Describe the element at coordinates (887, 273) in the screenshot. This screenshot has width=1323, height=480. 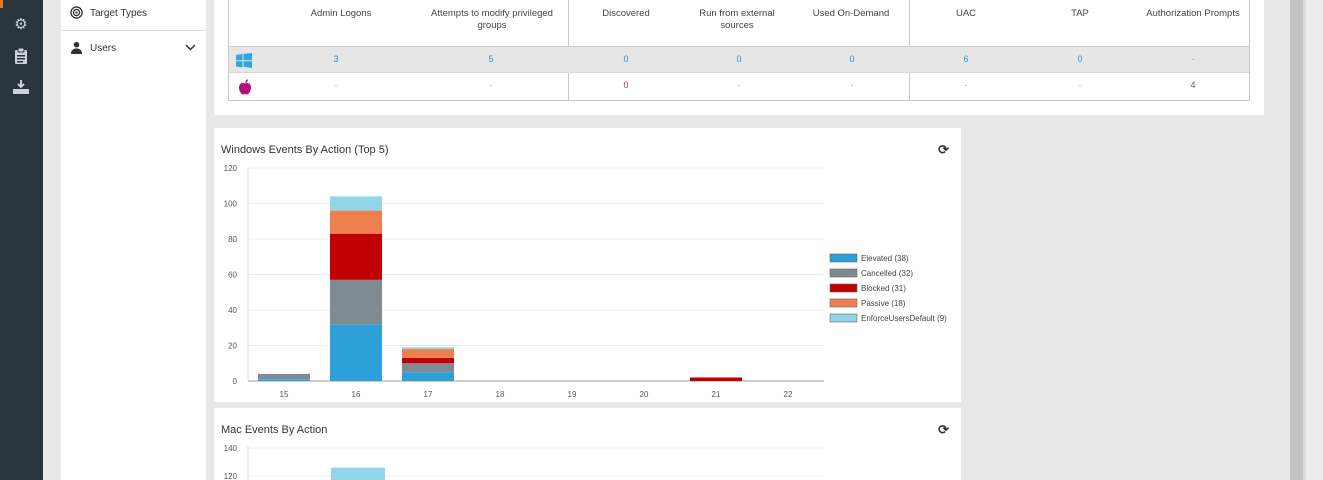
I see `legend-label: Cancelled (32)` at that location.